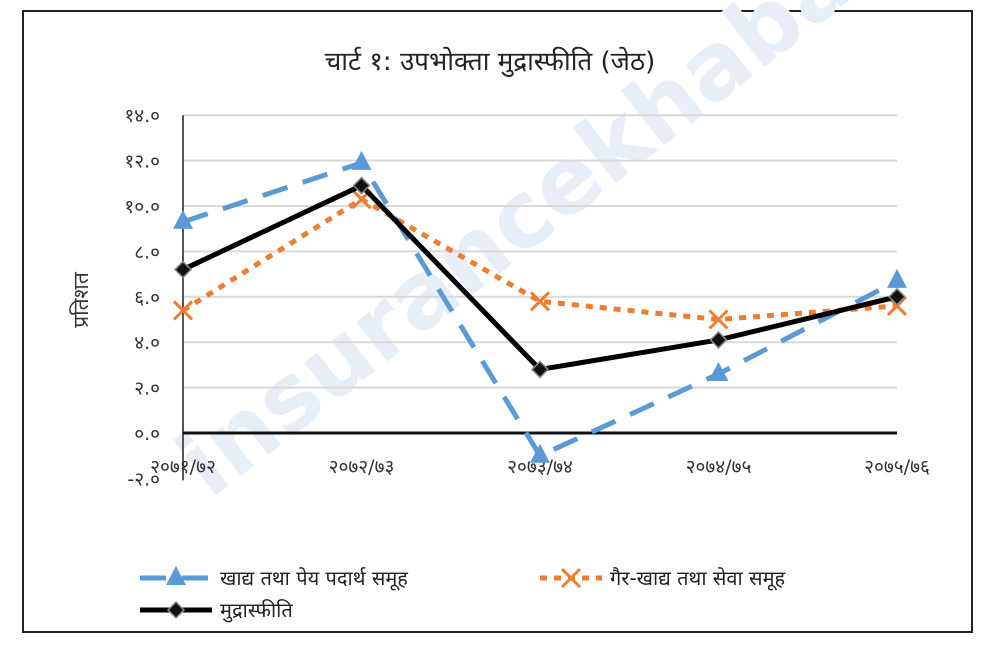 This screenshot has width=1000, height=649. I want to click on y-tick-label: ६.०, so click(147, 298).